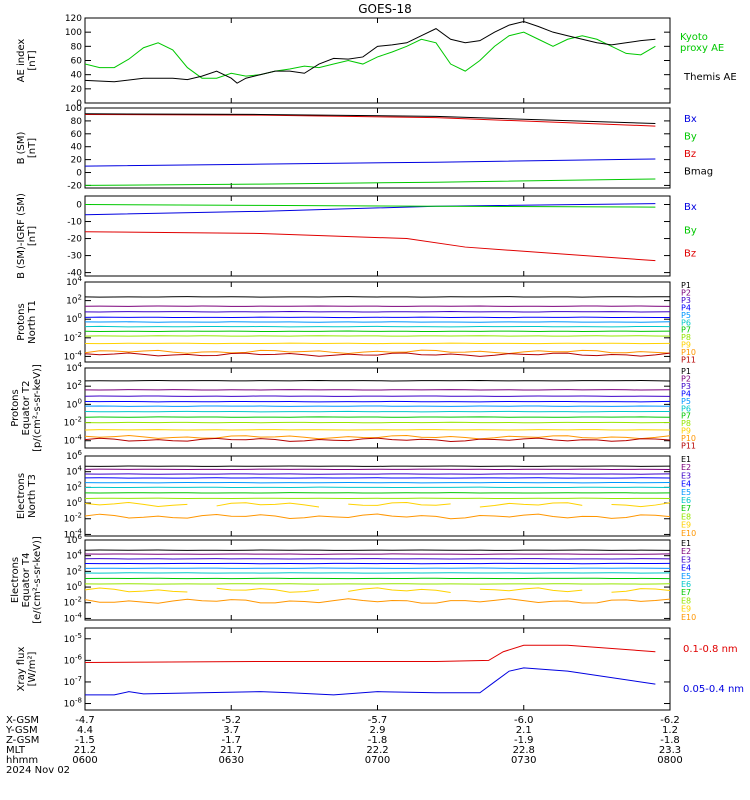  What do you see at coordinates (22, 740) in the screenshot?
I see `footer-row-label: Z-GSM` at bounding box center [22, 740].